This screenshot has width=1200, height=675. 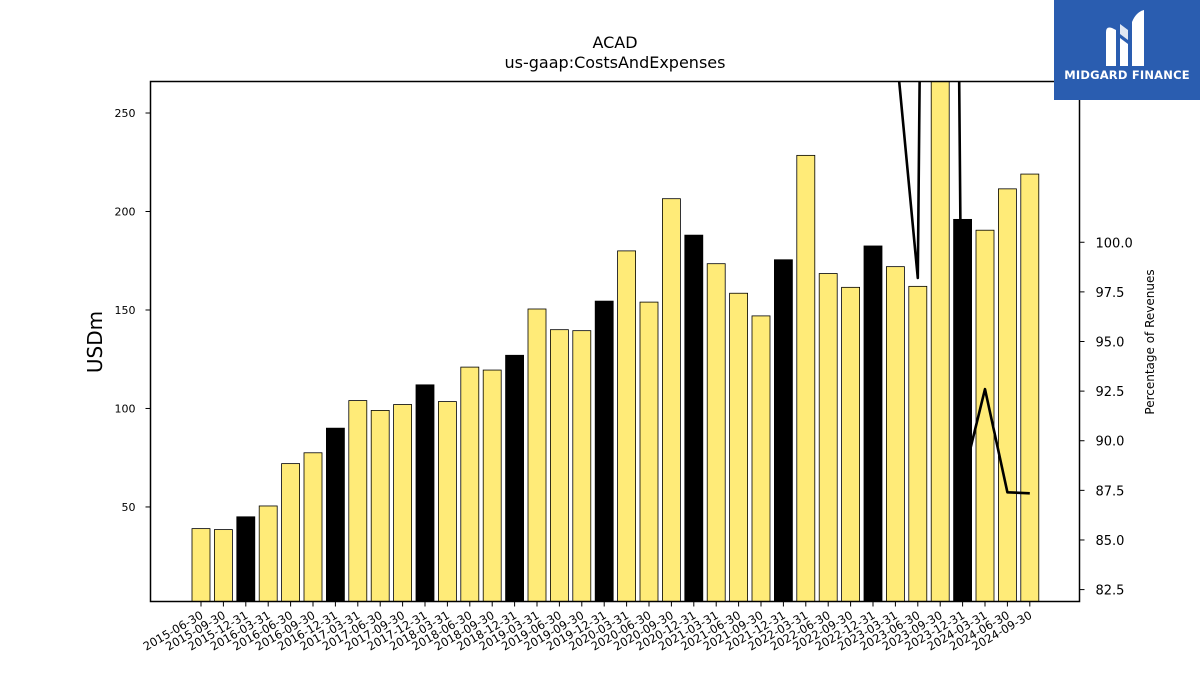 I want to click on y-tick-label: 100, so click(x=125, y=408).